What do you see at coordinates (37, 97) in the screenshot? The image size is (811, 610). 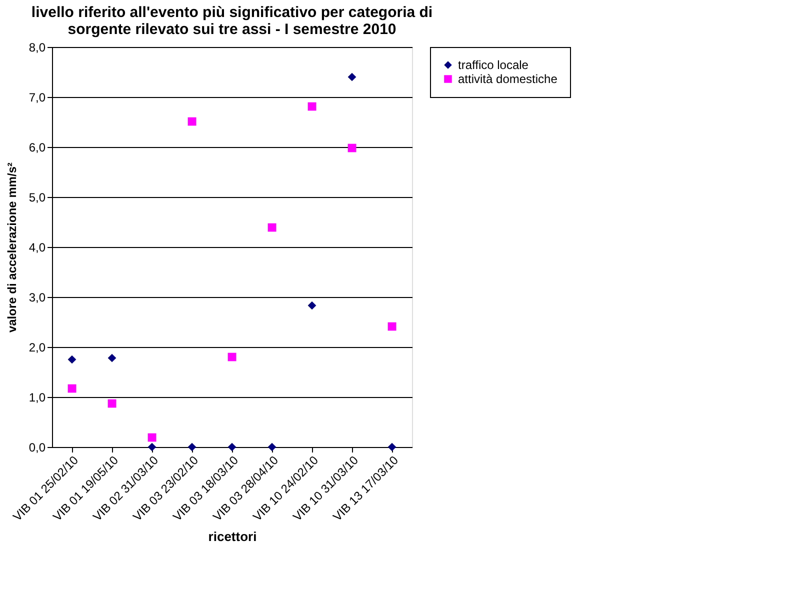 I see `y-tick-label: 7,0` at bounding box center [37, 97].